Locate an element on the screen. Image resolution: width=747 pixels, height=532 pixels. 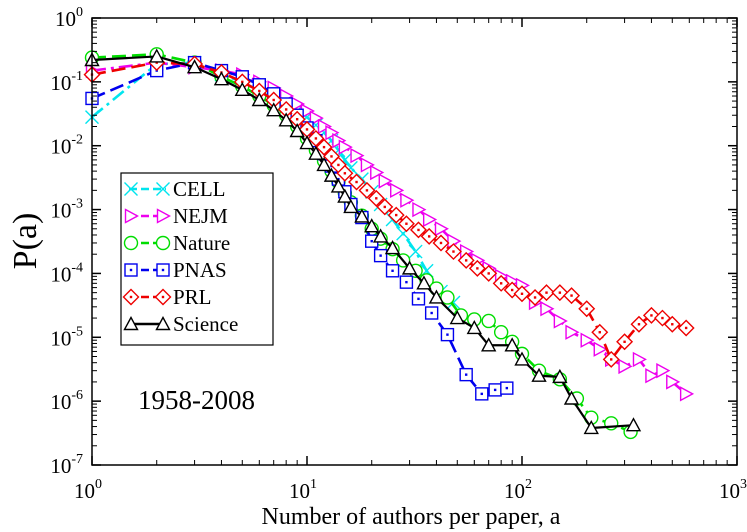
y-tick-label: 10⁻⁵ is located at coordinates (66, 337).